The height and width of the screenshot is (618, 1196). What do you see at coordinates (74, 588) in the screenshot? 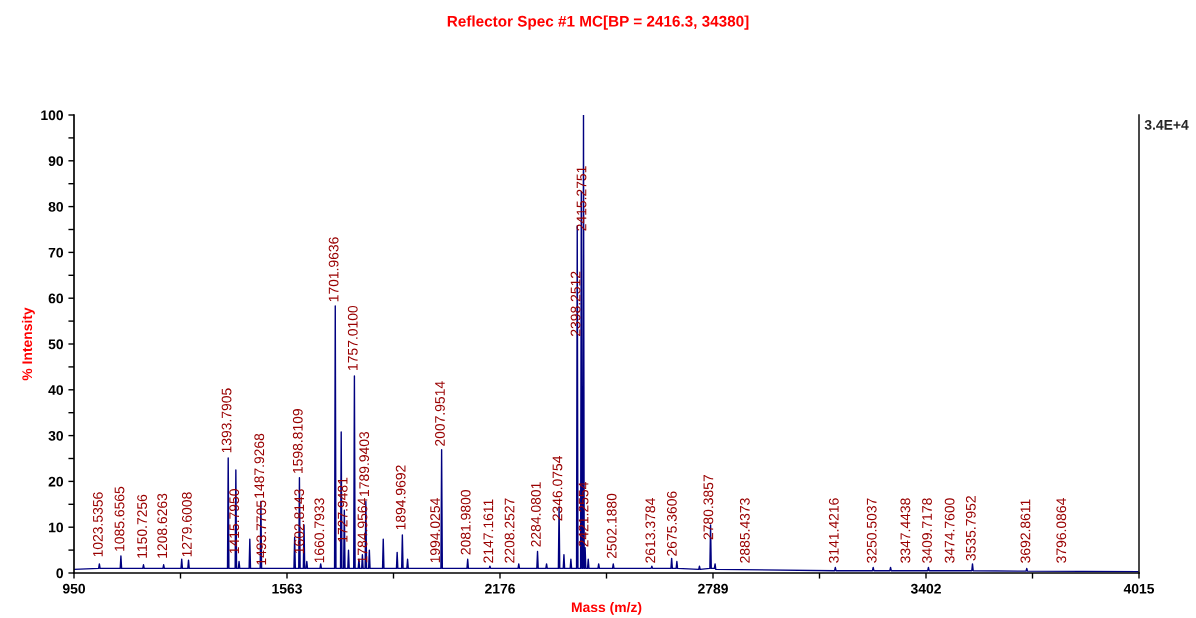
I see `x-tick-label: 950` at bounding box center [74, 588].